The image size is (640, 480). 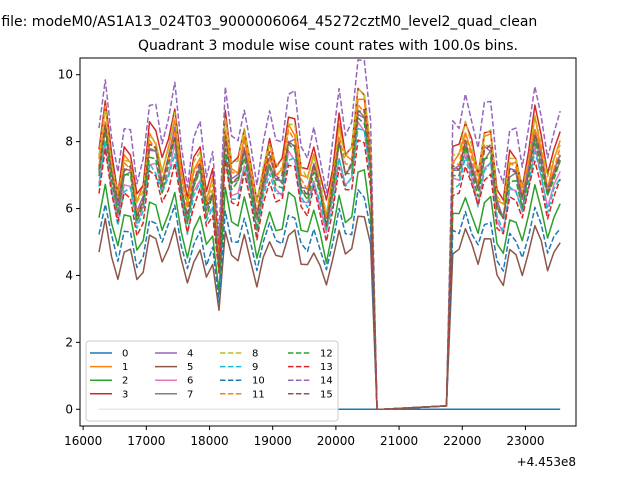 I want to click on legend-label-15: 15, so click(x=326, y=394).